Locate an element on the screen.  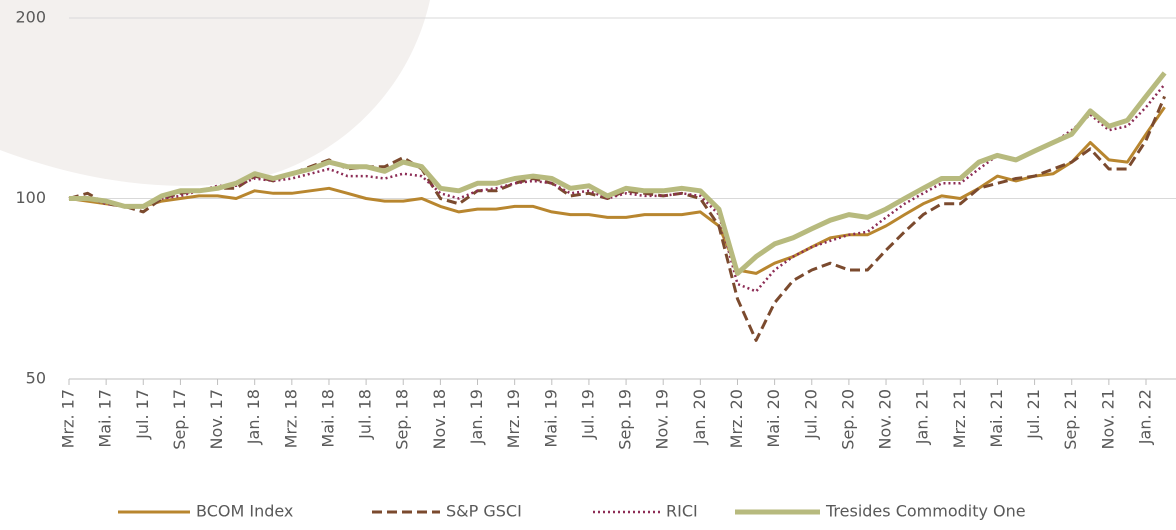
x-tick-label: Jul. 20 is located at coordinates (810, 414).